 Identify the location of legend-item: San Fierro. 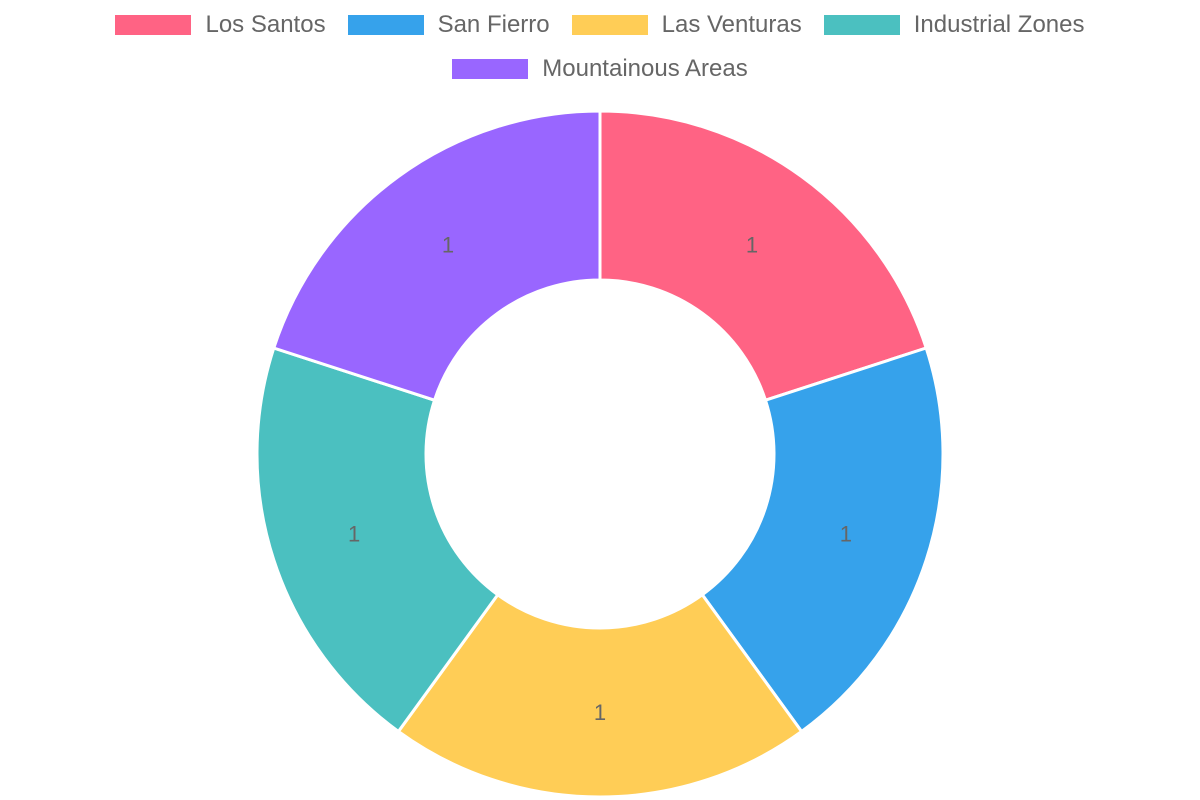
(448, 25).